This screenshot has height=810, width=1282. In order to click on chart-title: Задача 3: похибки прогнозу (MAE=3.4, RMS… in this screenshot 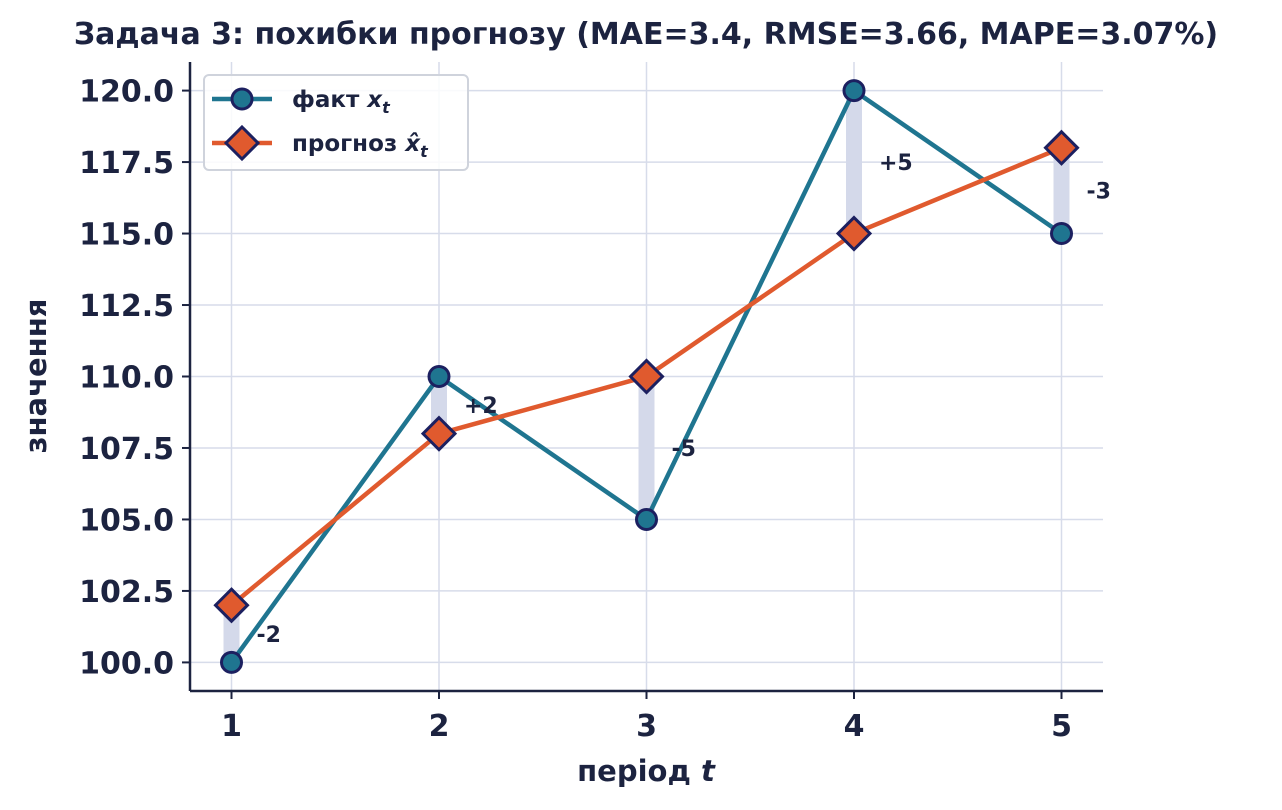, I will do `click(646, 34)`.